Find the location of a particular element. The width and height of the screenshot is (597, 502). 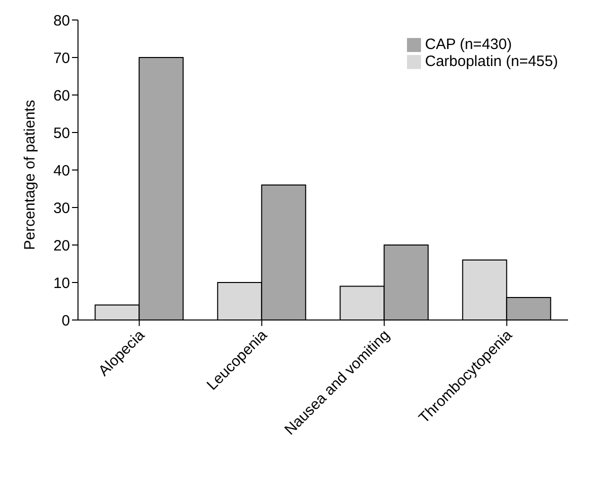

legend-label: CAP (n=430) is located at coordinates (468, 44).